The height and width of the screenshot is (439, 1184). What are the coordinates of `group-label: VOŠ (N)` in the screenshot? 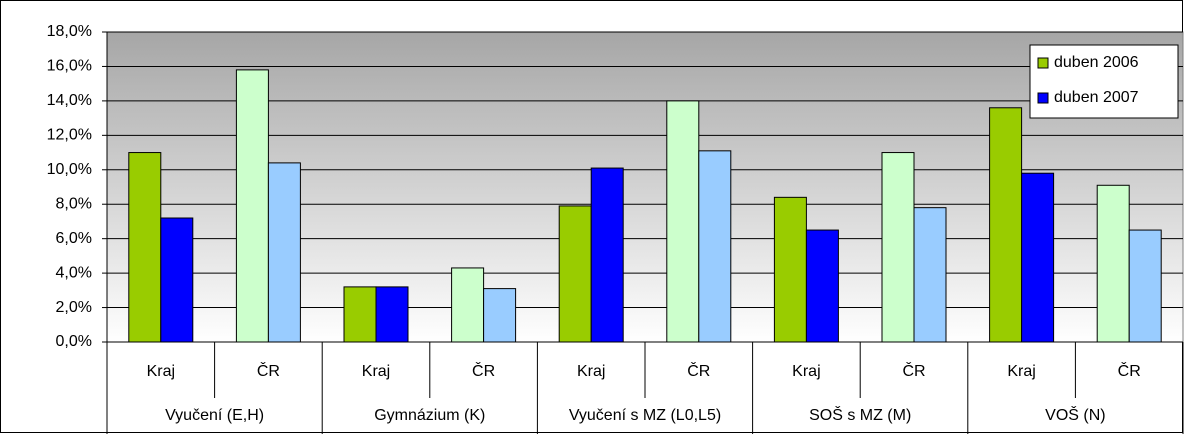 It's located at (1075, 414).